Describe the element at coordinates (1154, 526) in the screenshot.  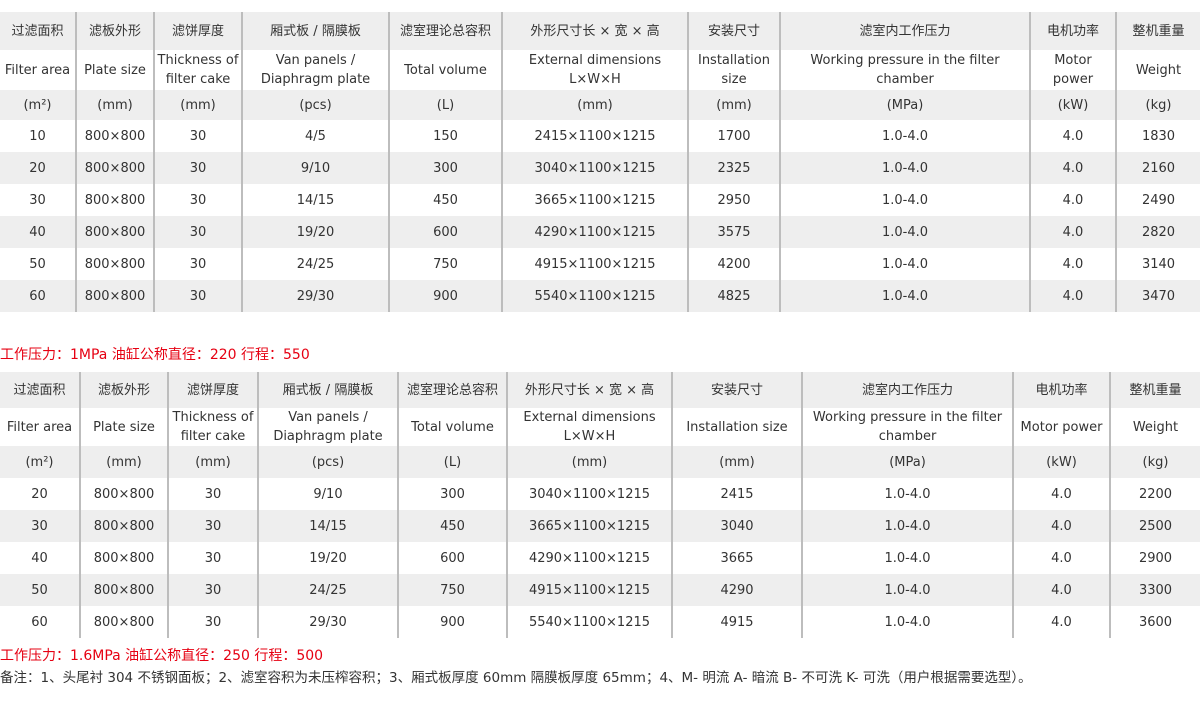
I see `table-cell: 2500` at that location.